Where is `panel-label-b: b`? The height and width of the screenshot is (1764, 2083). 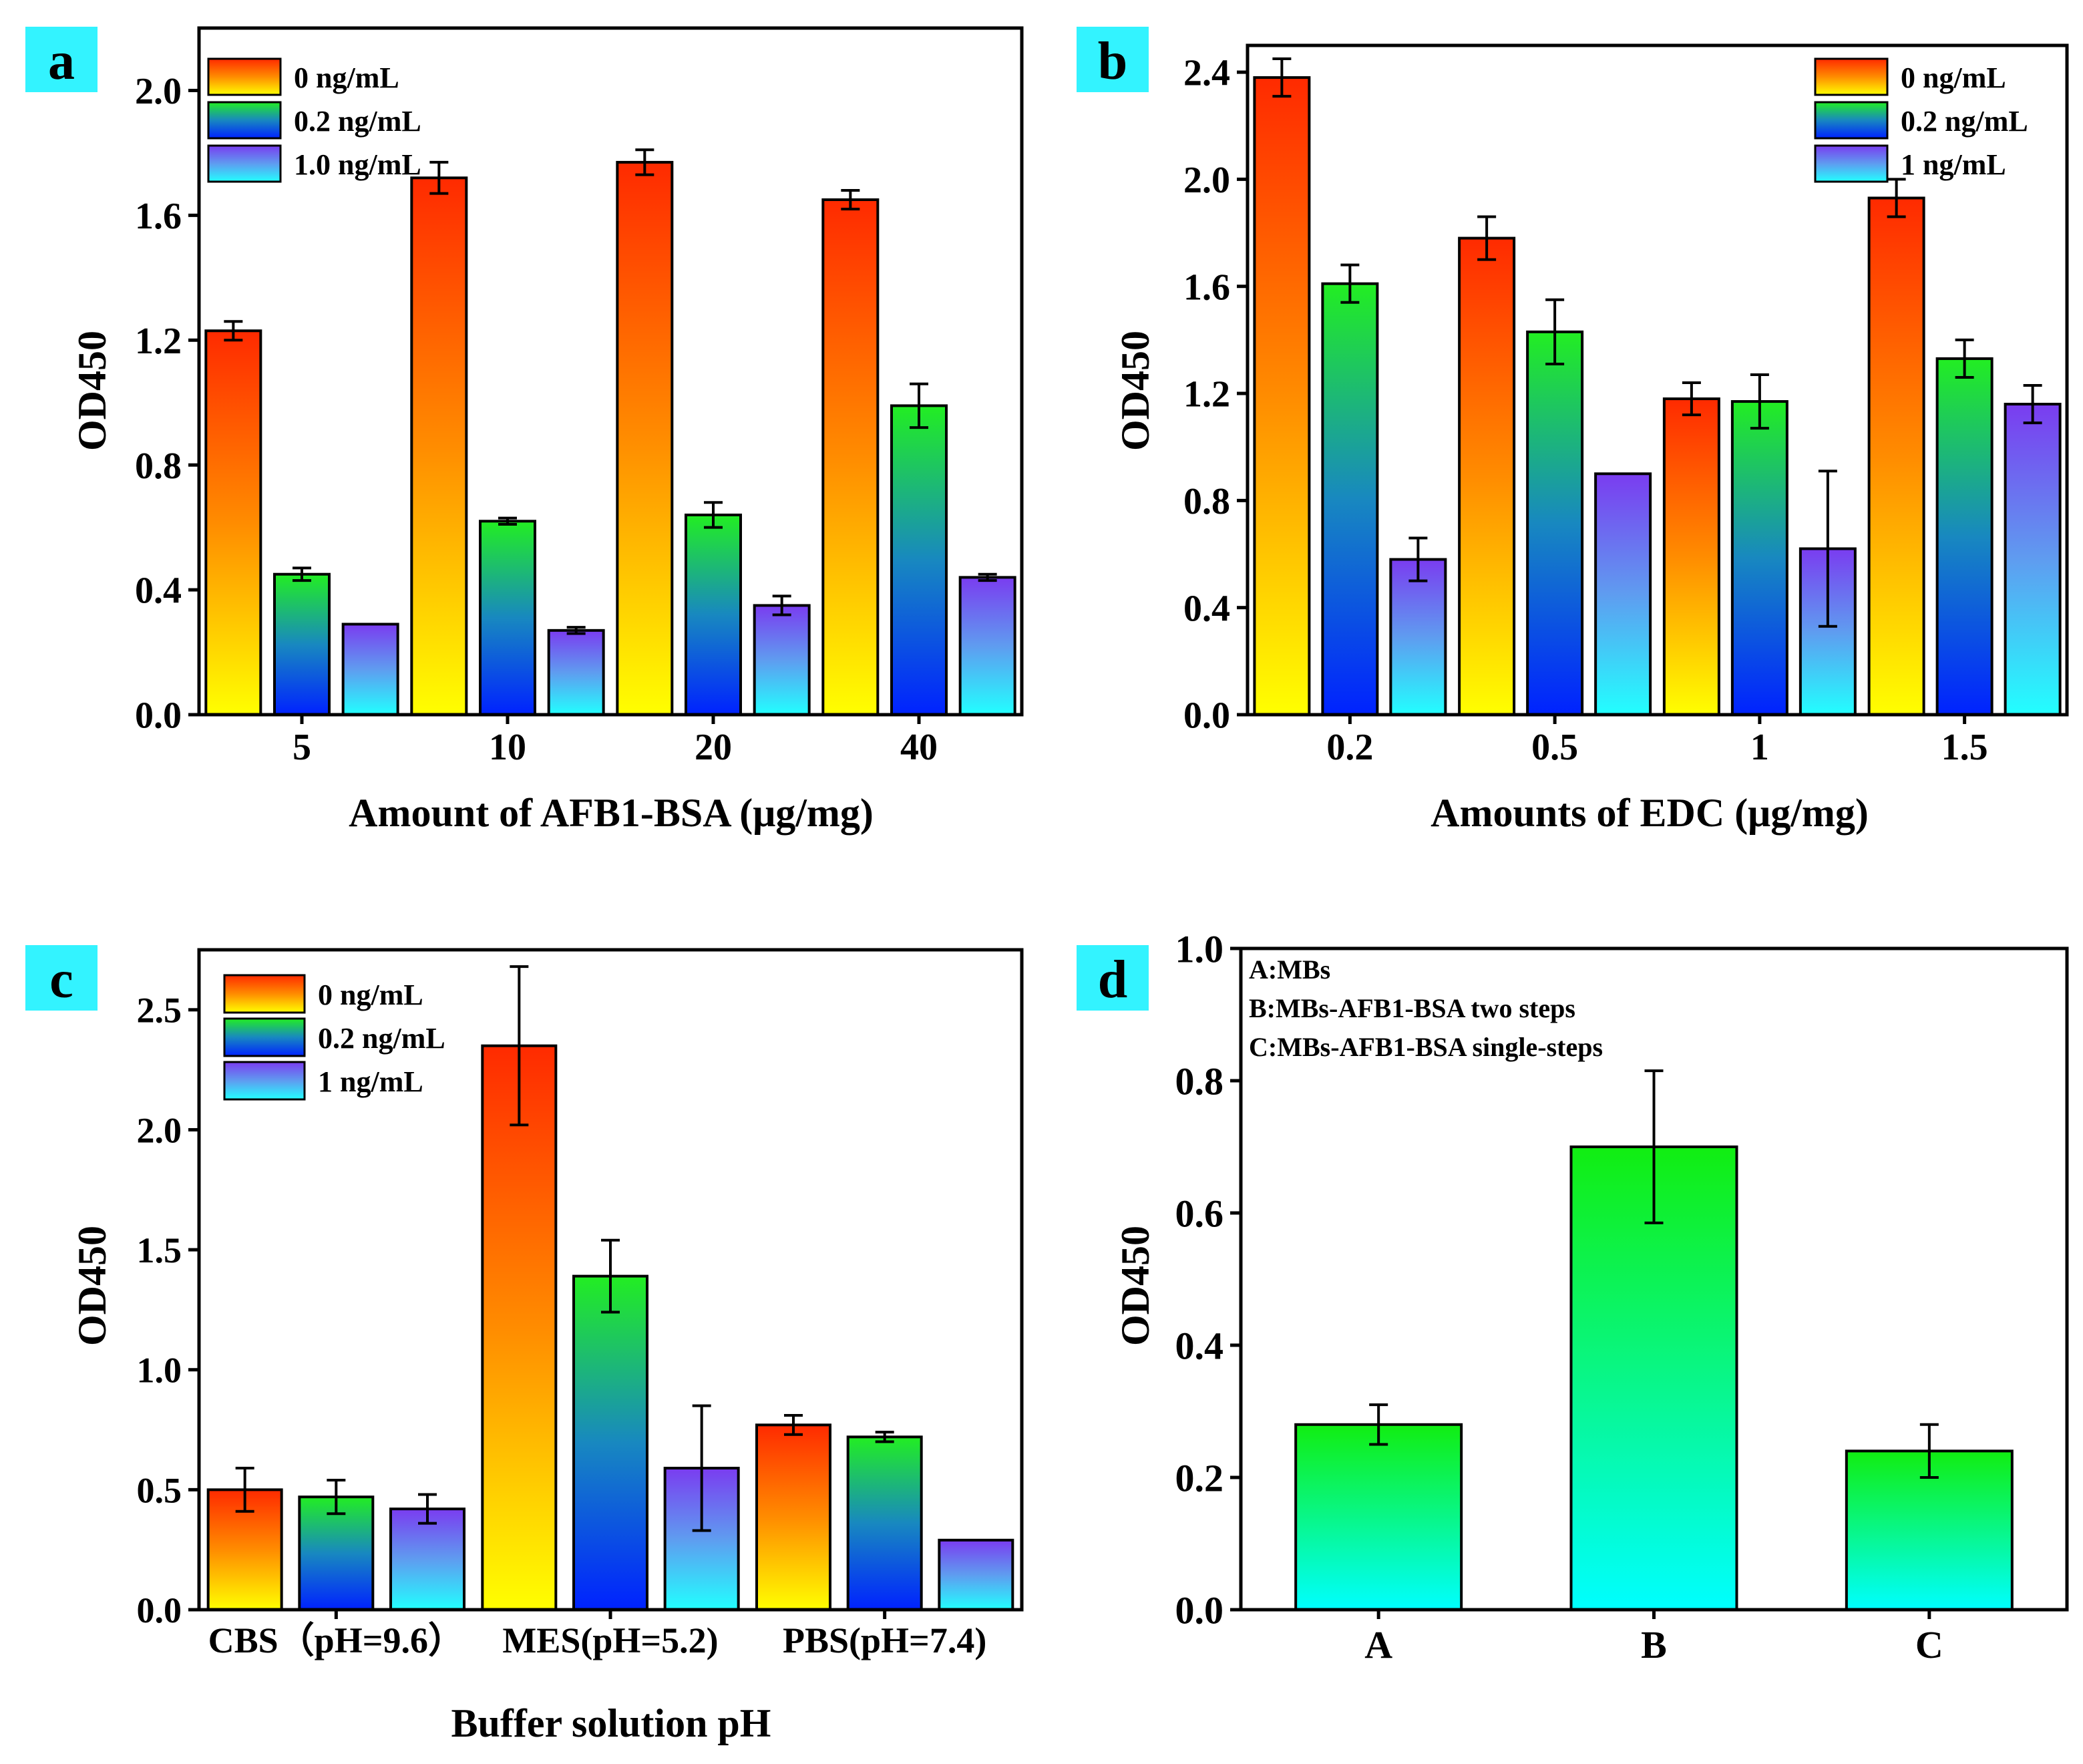
panel-label-b: b is located at coordinates (1113, 61).